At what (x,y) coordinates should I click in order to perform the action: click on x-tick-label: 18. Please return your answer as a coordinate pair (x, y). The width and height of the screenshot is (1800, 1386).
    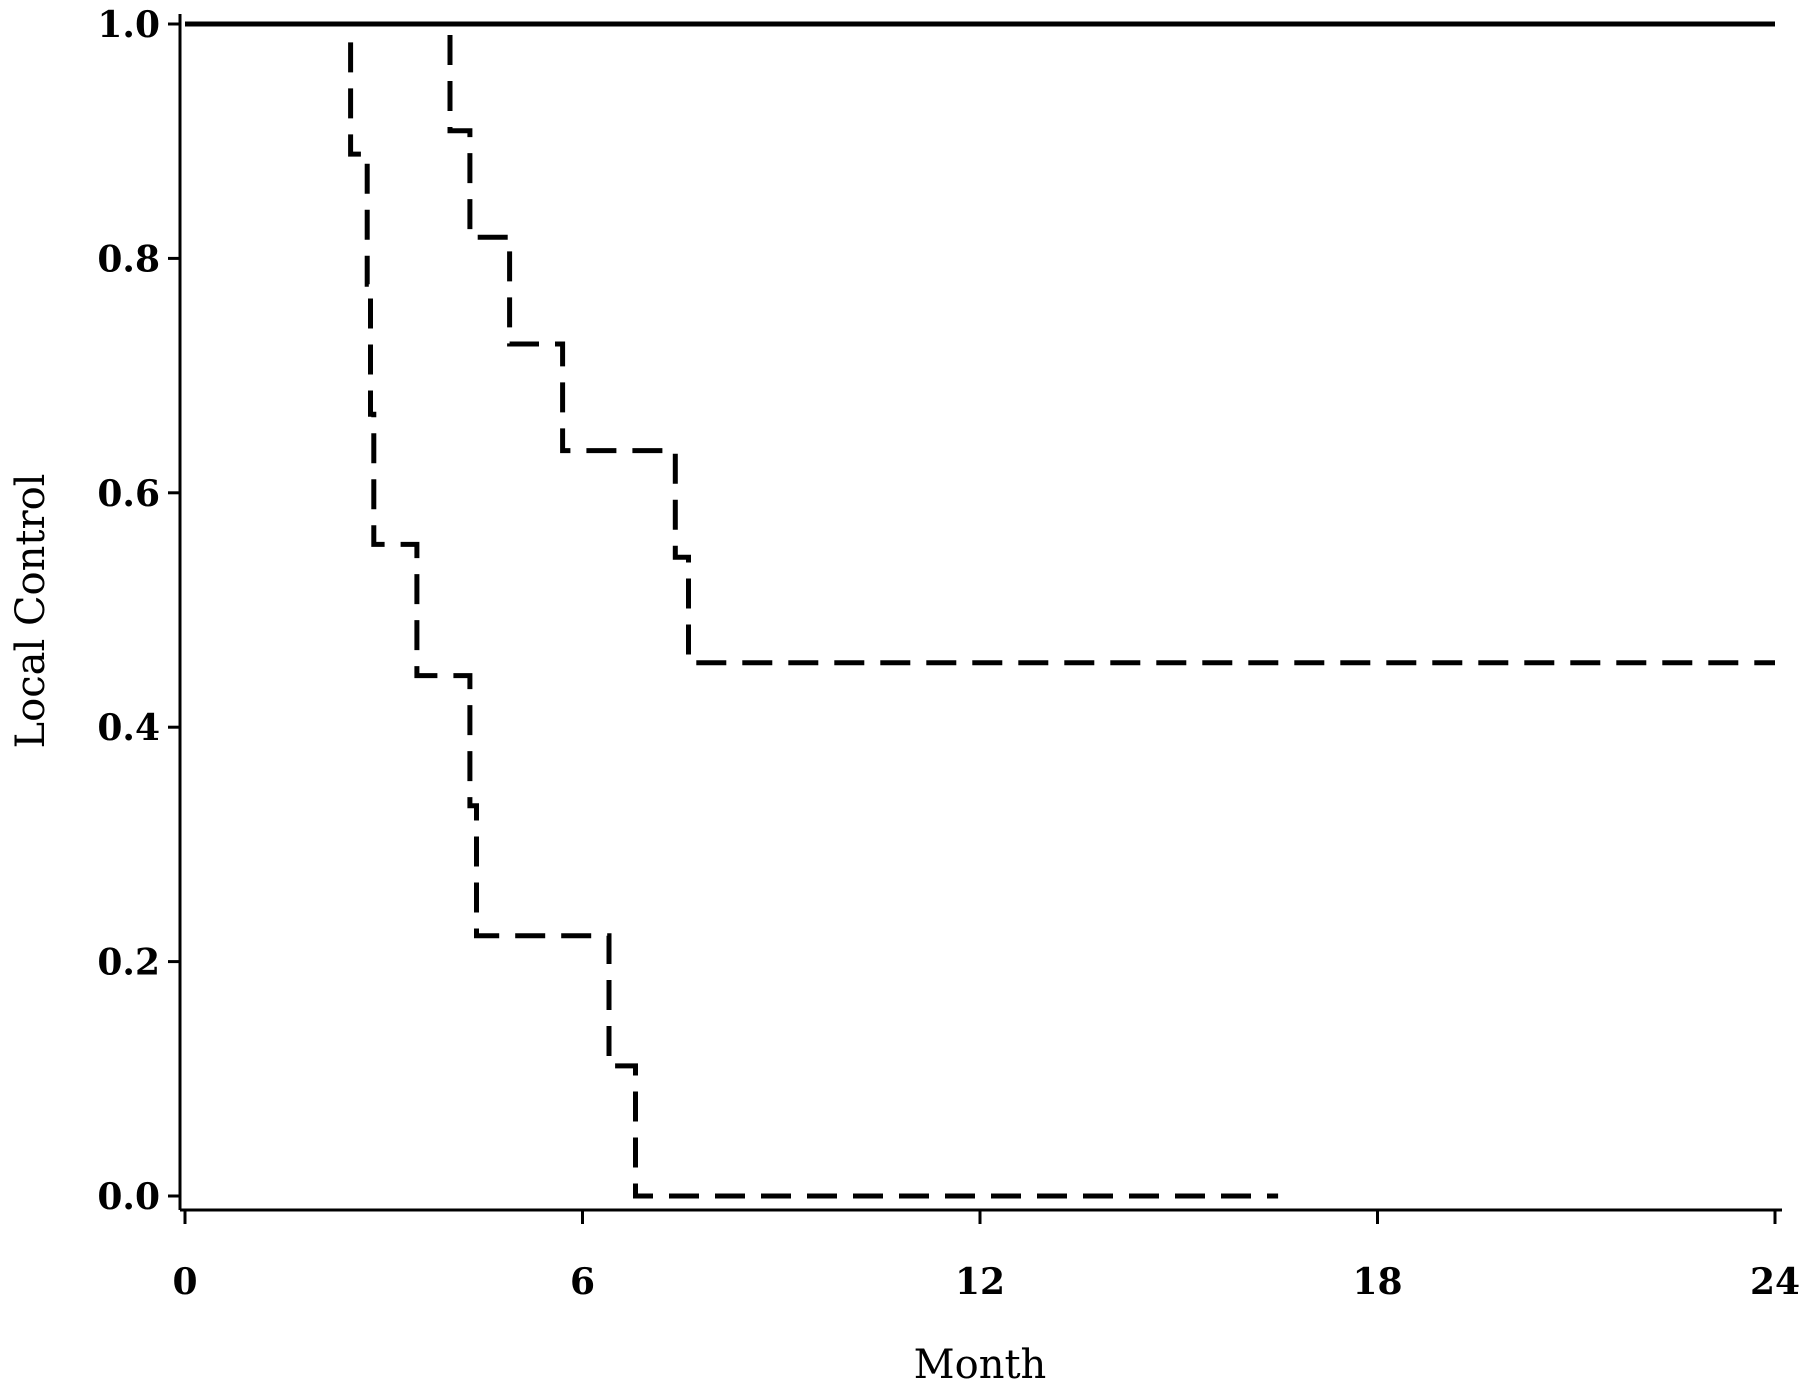
    Looking at the image, I should click on (1377, 1282).